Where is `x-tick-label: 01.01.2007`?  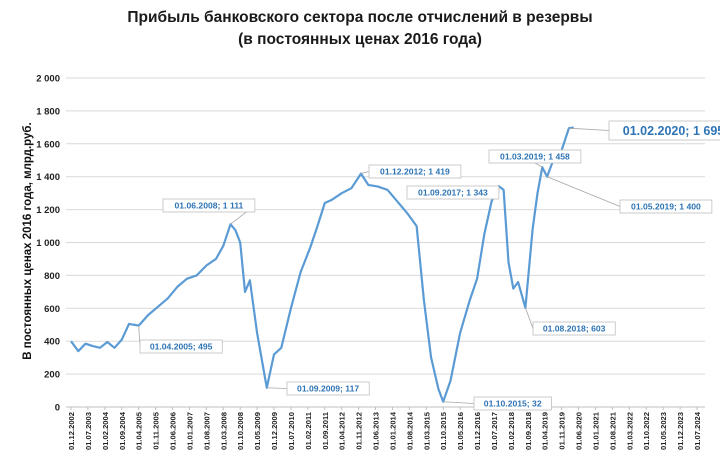 x-tick-label: 01.01.2007 is located at coordinates (189, 431).